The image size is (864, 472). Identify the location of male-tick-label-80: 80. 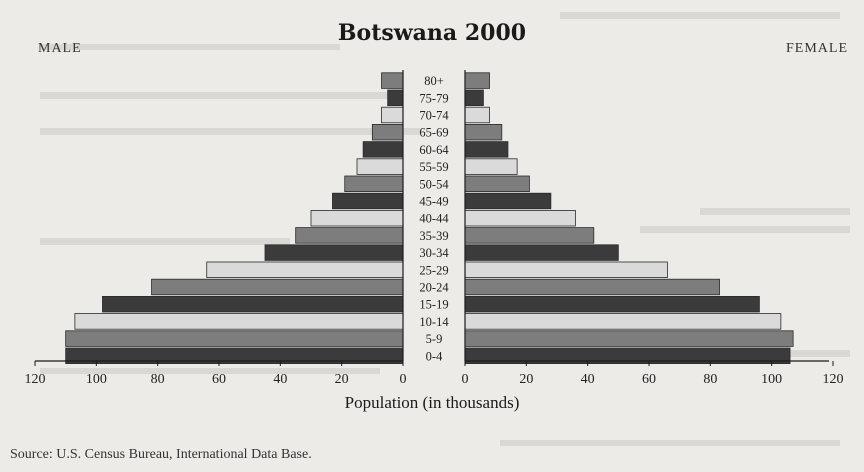
(158, 379).